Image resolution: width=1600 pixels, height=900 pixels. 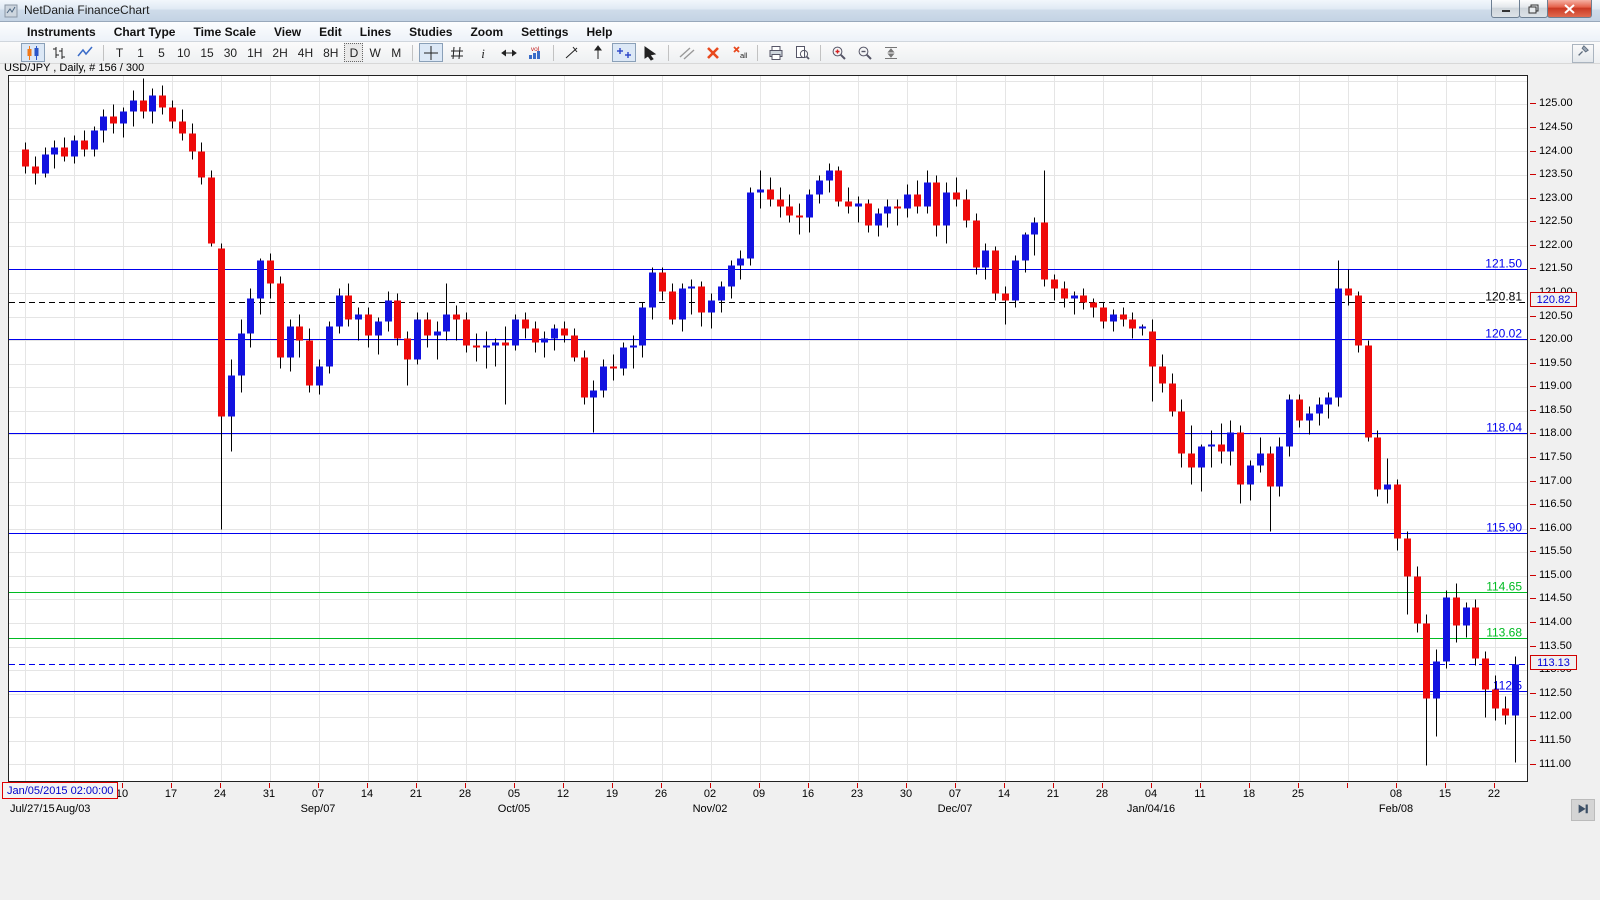 What do you see at coordinates (650, 52) in the screenshot?
I see `pointer-button` at bounding box center [650, 52].